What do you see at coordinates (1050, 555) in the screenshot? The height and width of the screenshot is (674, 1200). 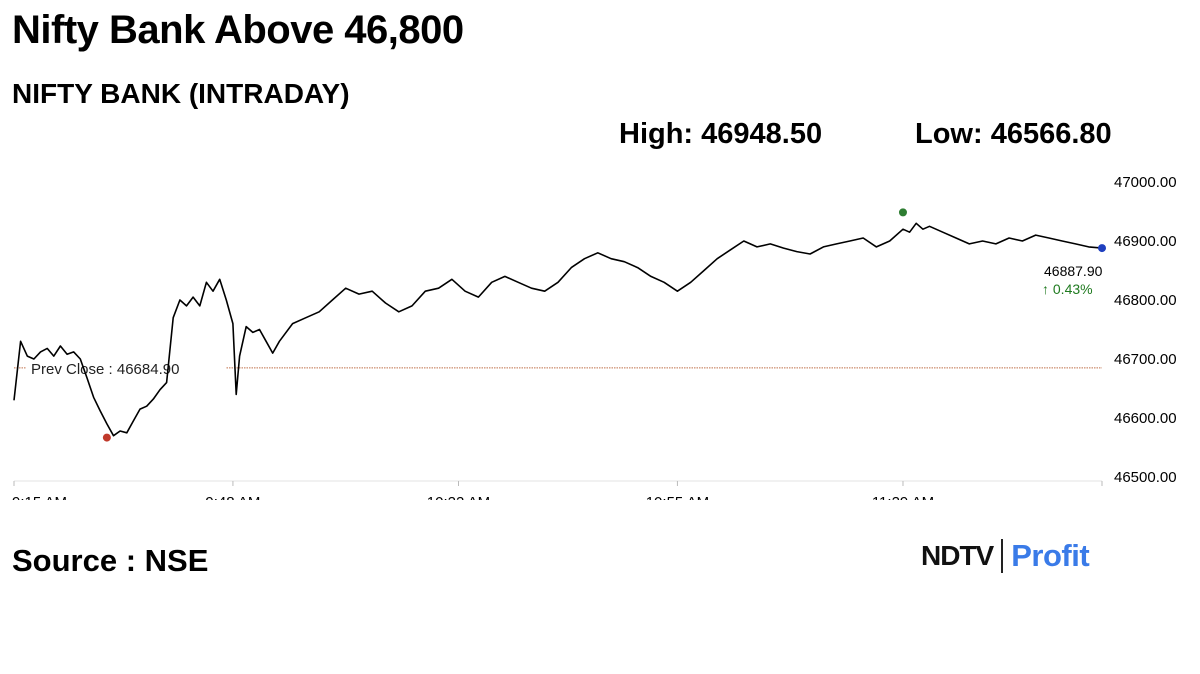 I see `logo-product: Profit` at bounding box center [1050, 555].